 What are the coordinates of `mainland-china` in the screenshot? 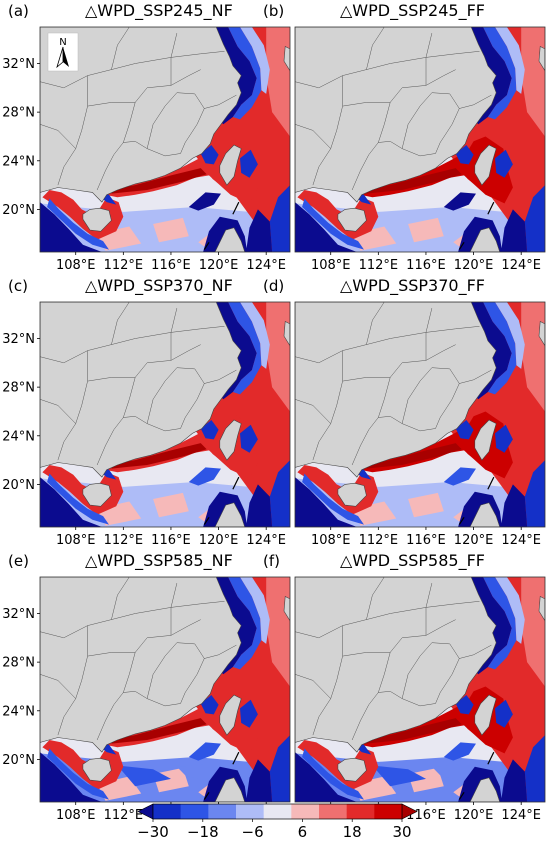 It's located at (141, 390).